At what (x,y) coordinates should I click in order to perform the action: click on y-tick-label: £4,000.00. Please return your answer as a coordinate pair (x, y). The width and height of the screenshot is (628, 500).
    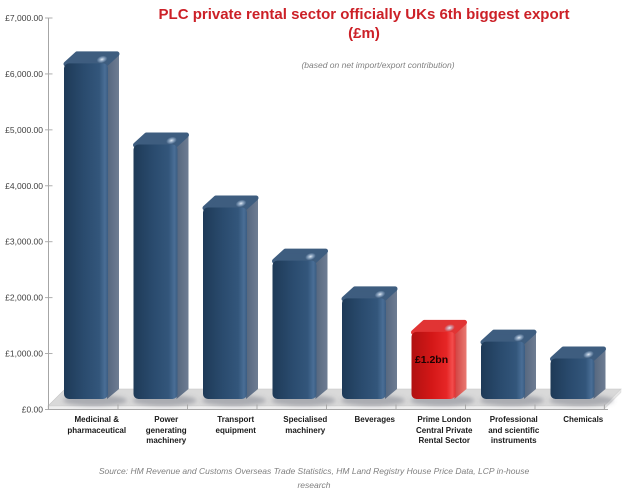
    Looking at the image, I should click on (24, 186).